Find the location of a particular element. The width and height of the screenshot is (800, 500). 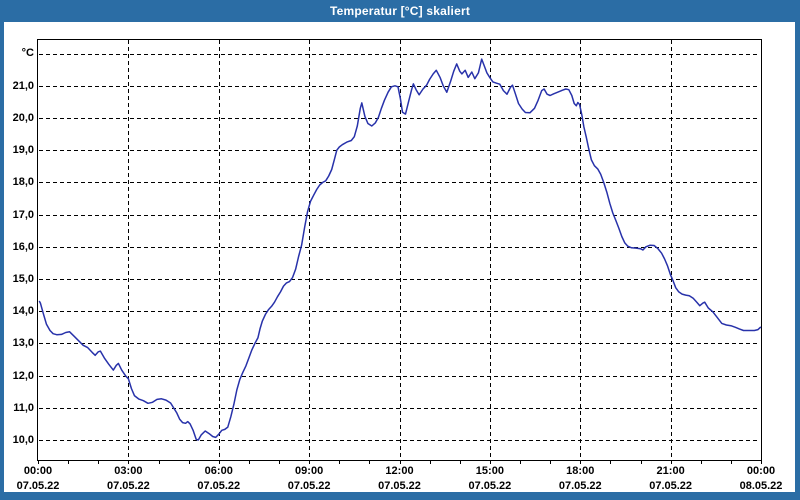

x-axis-time-label: 09:00 is located at coordinates (309, 471).